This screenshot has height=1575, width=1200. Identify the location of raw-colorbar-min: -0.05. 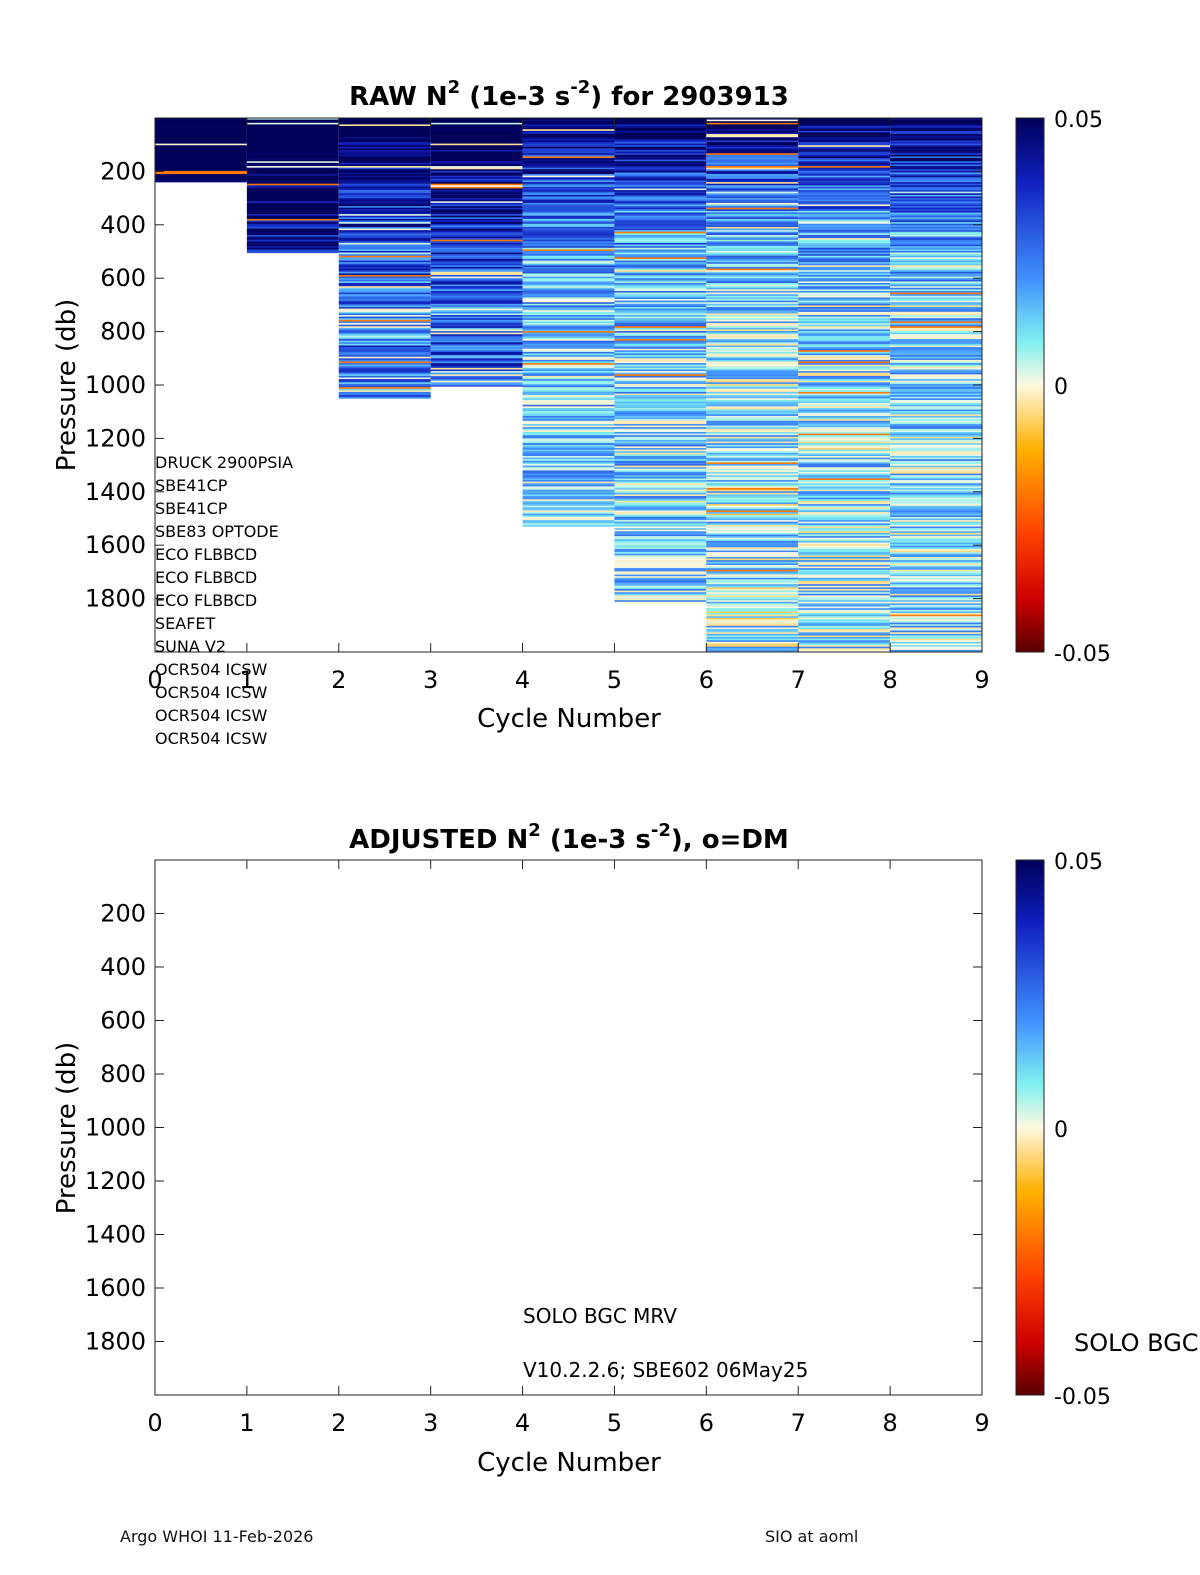
(1082, 654).